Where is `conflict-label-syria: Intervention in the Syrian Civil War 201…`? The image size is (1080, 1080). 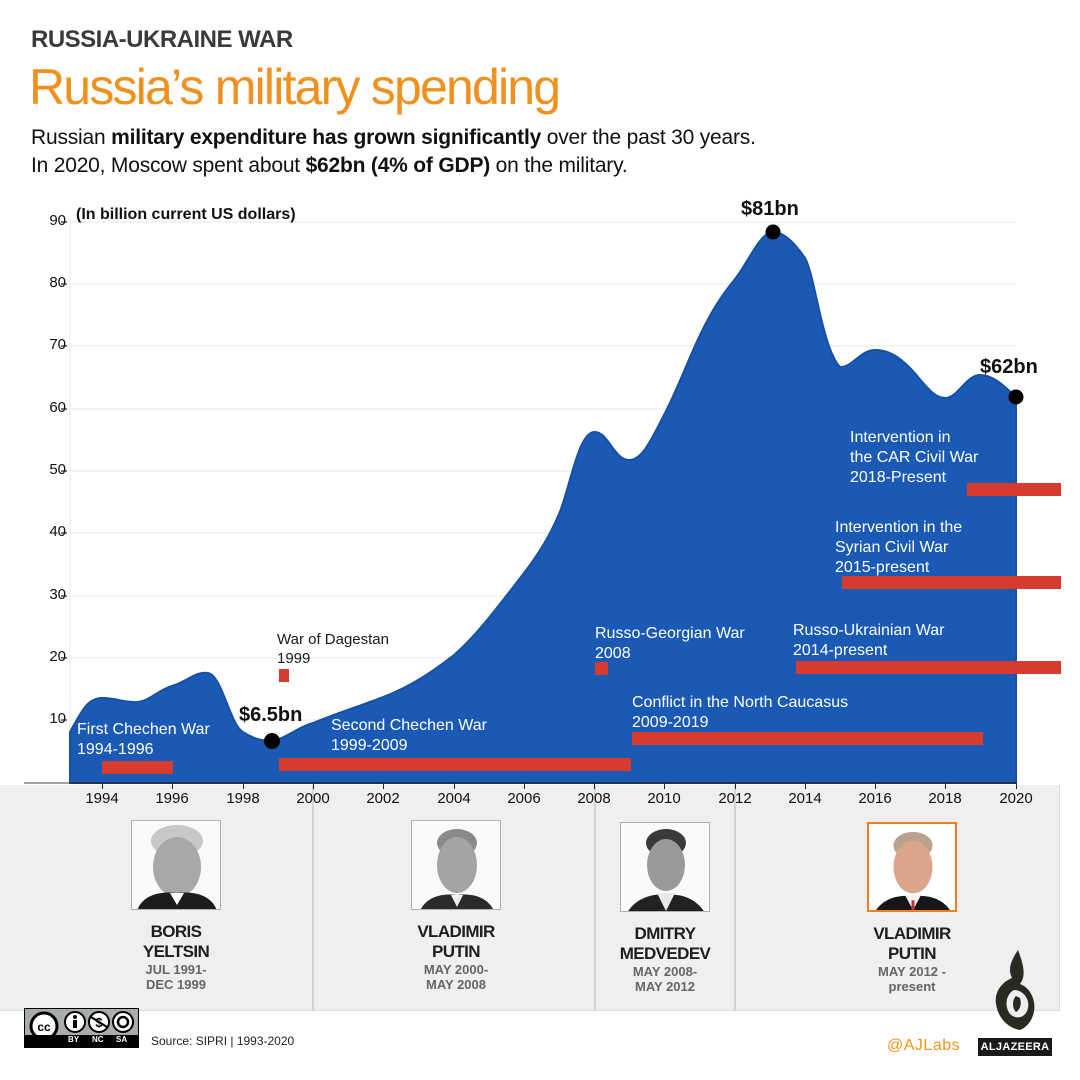
conflict-label-syria: Intervention in the Syrian Civil War 201… is located at coordinates (899, 547).